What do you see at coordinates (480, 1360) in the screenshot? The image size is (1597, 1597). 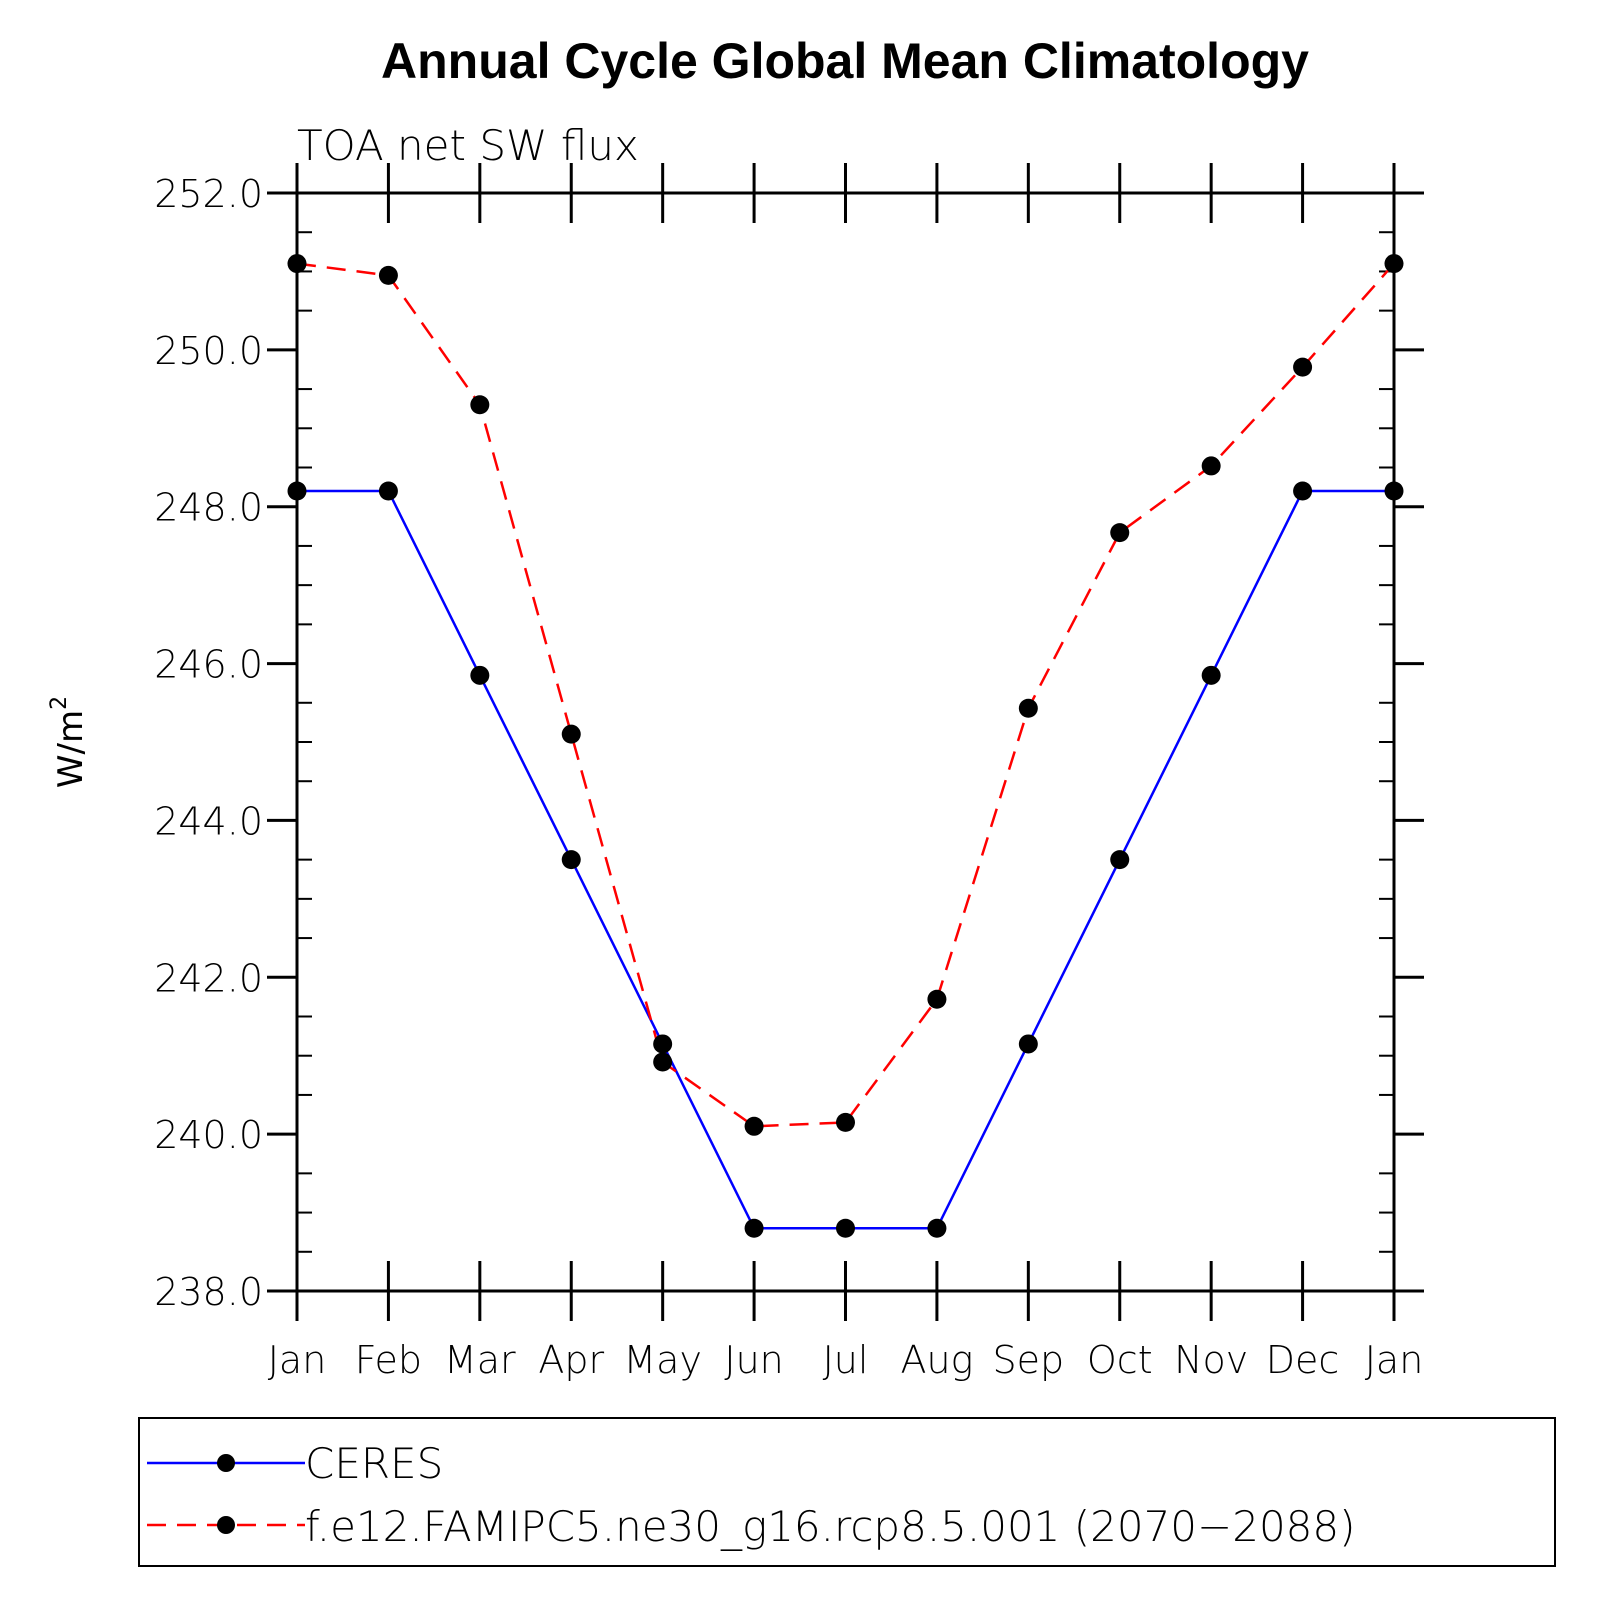 I see `x-tick-label: Mar` at bounding box center [480, 1360].